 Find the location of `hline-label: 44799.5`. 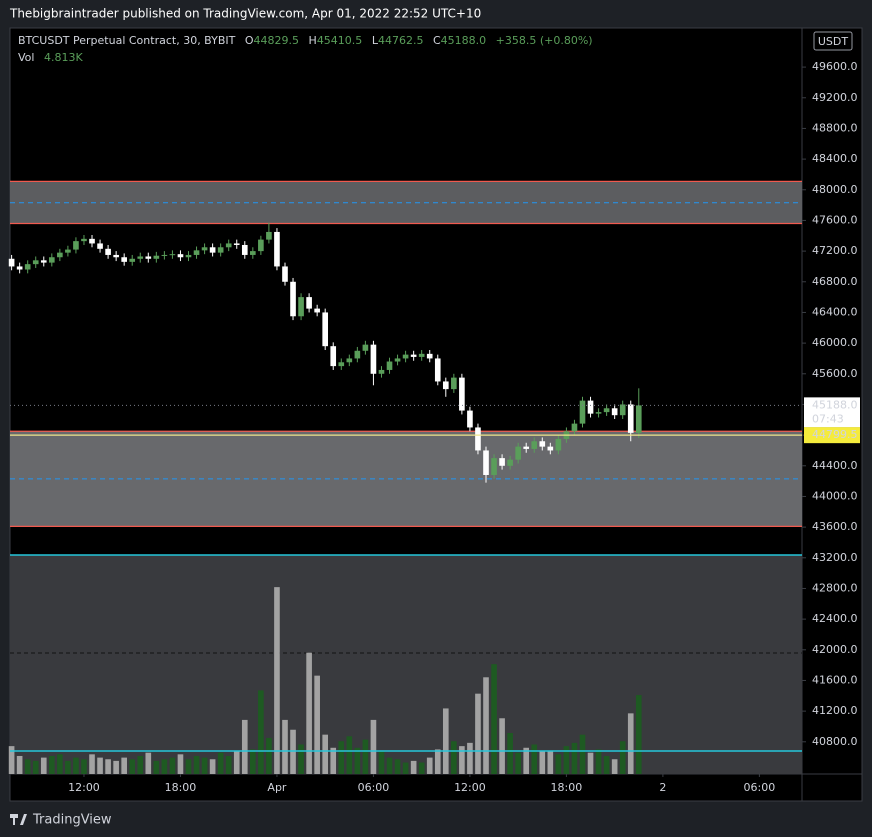

hline-label: 44799.5 is located at coordinates (835, 434).